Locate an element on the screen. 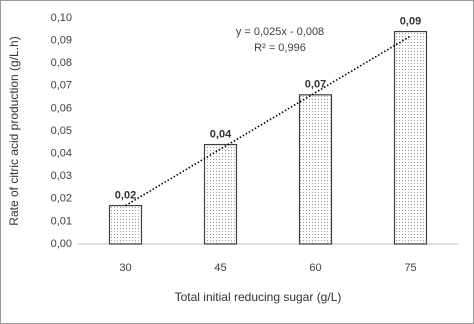  y-tick-label: 0,10 is located at coordinates (61, 18).